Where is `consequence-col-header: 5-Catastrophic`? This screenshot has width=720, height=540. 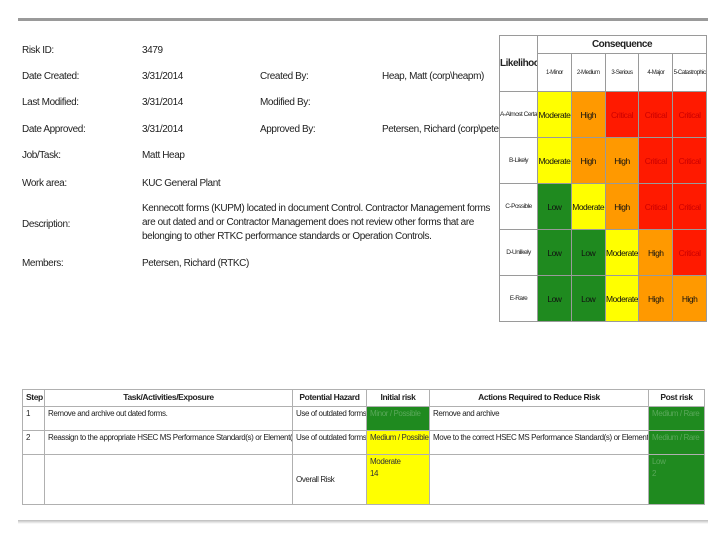
consequence-col-header: 5-Catastrophic is located at coordinates (689, 72).